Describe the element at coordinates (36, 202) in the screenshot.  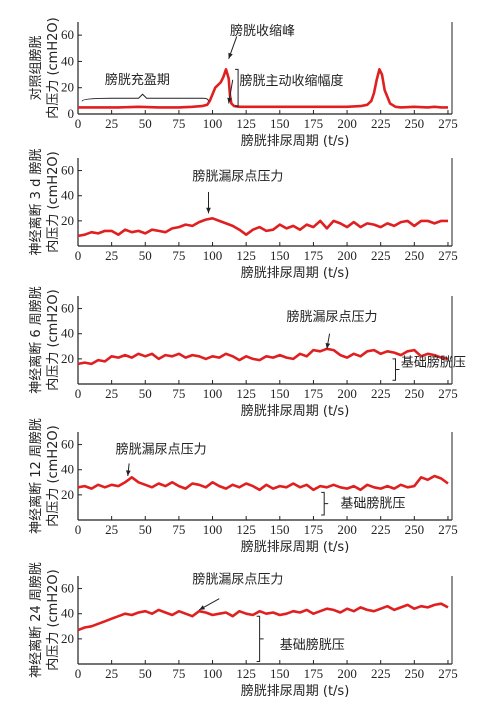
I see `y-axis-label: 神经离断 3 d 膀胱` at that location.